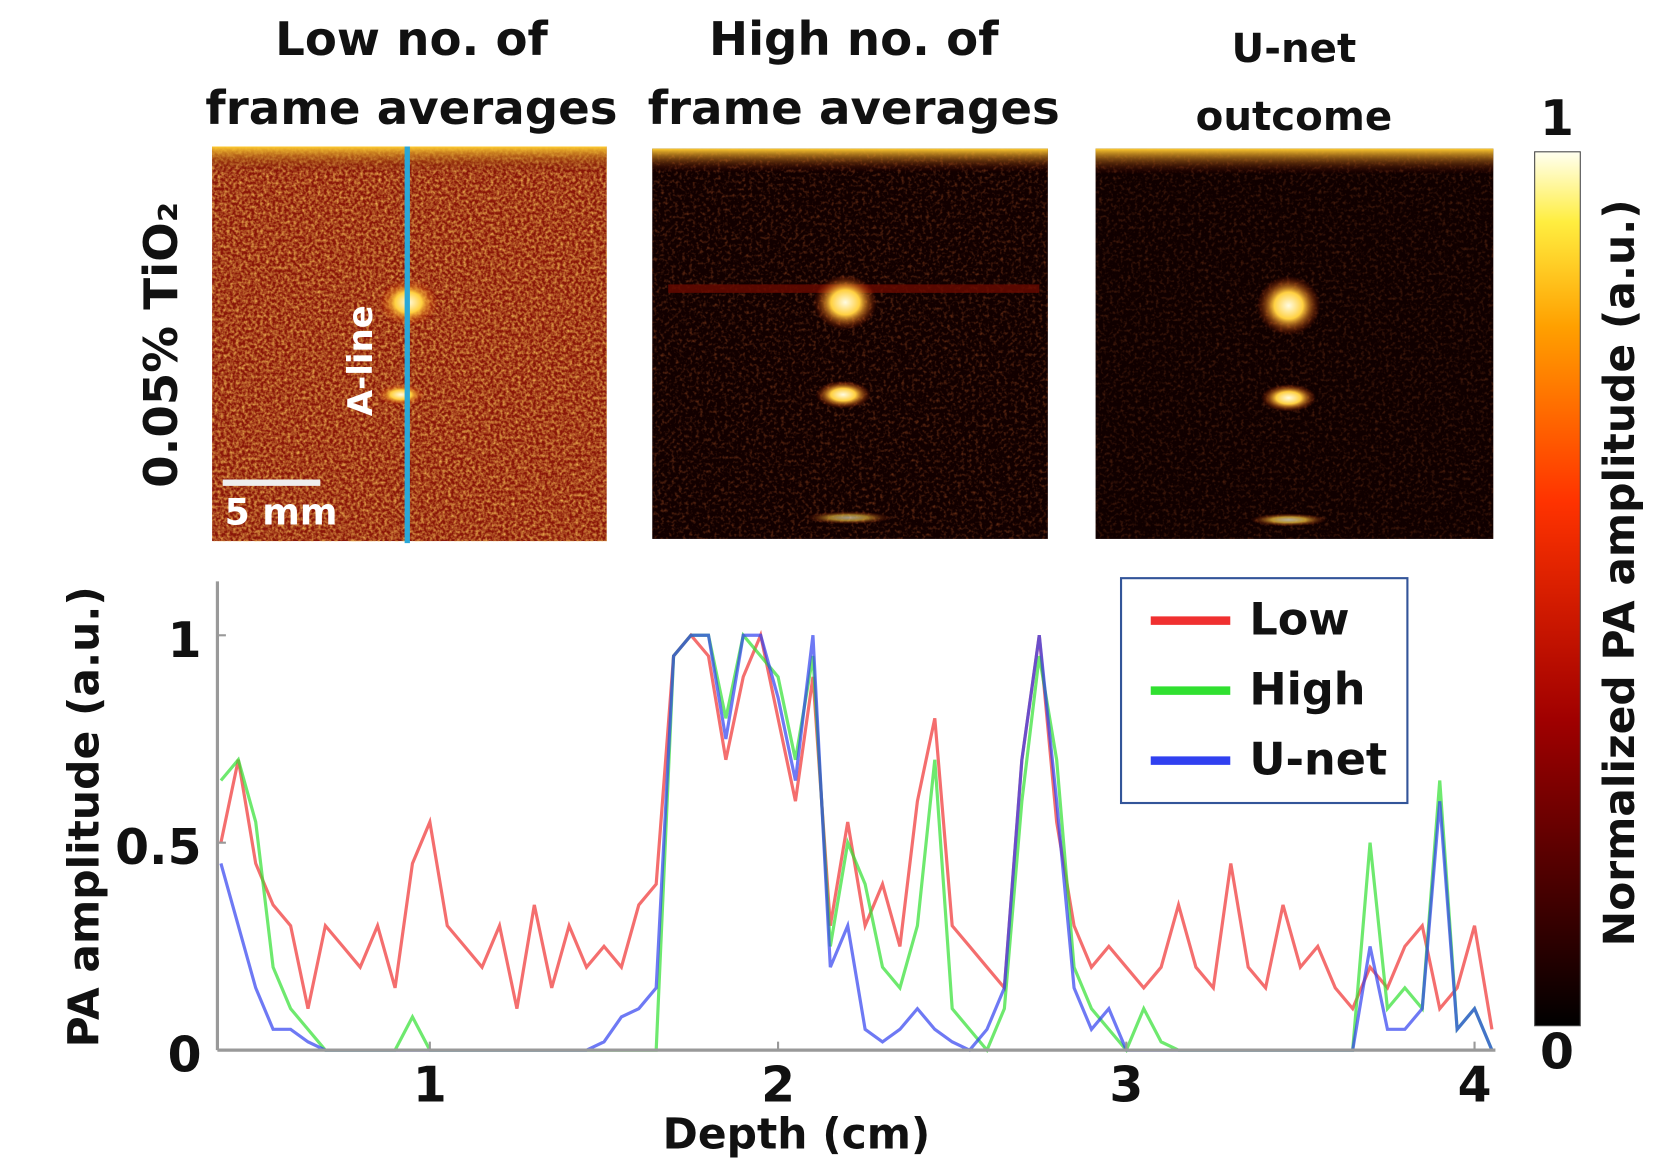 The height and width of the screenshot is (1168, 1663). I want to click on panel-title: High no. of, so click(854, 40).